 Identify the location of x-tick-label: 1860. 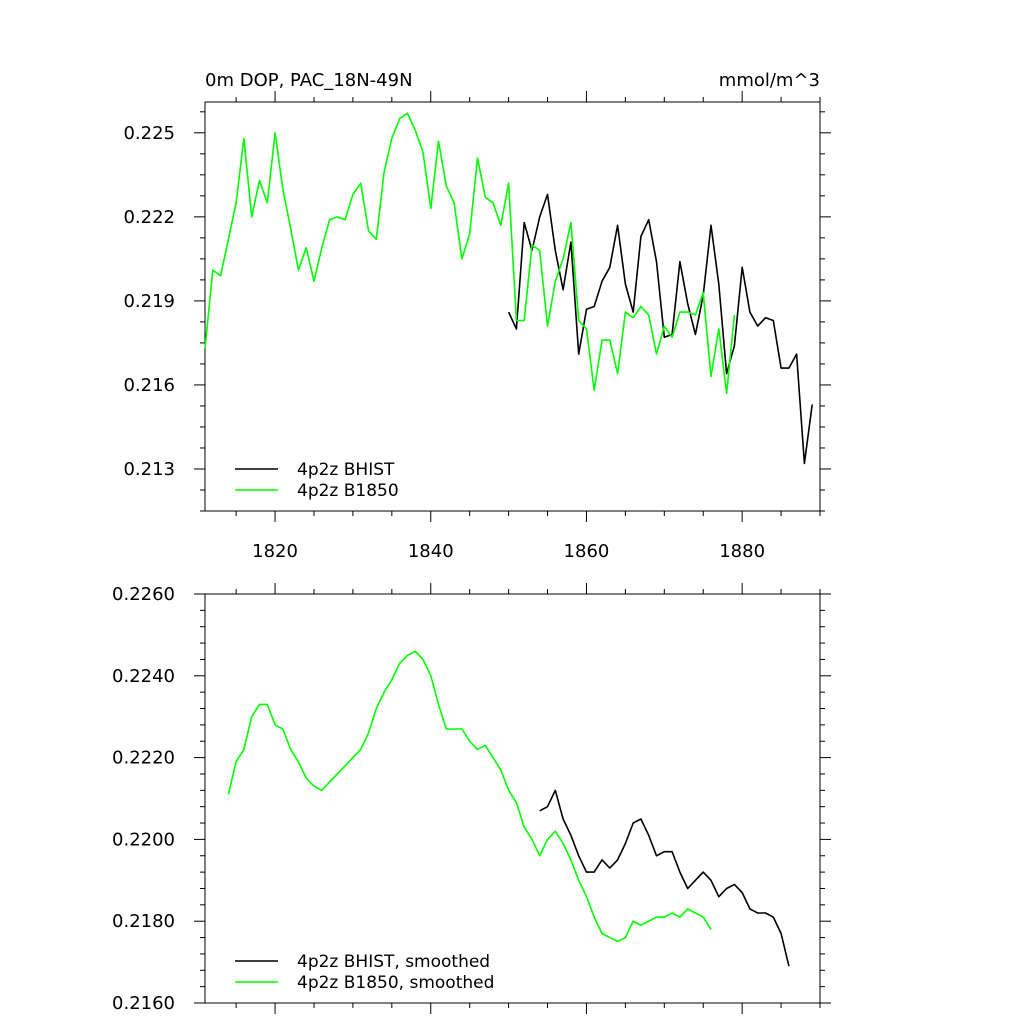
(587, 551).